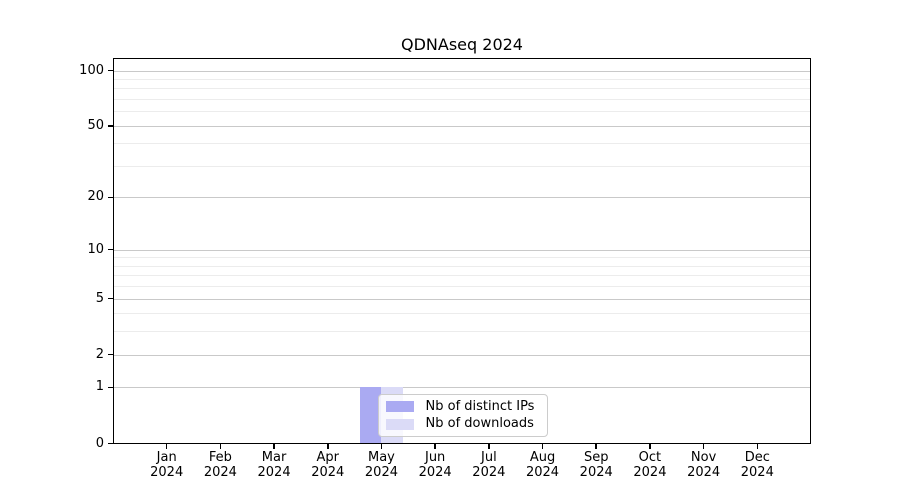 The height and width of the screenshot is (500, 900). What do you see at coordinates (399, 407) in the screenshot?
I see `legend-swatch-distinct-ips-icon` at bounding box center [399, 407].